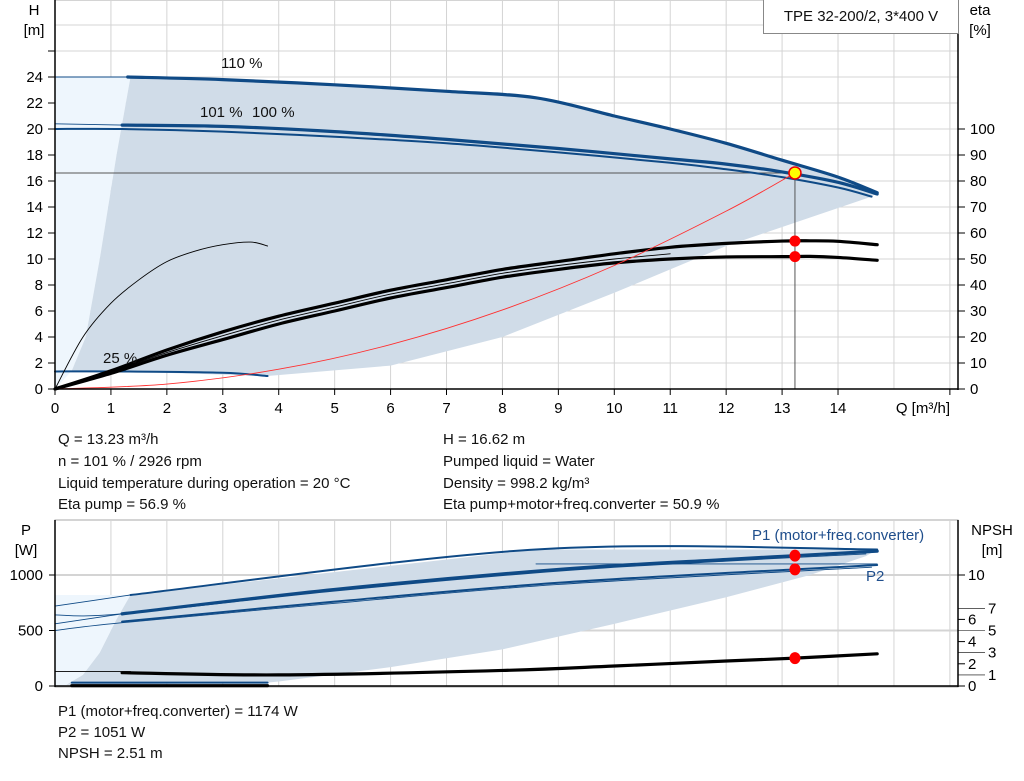  I want to click on h-tick-label: 2, so click(39, 363).